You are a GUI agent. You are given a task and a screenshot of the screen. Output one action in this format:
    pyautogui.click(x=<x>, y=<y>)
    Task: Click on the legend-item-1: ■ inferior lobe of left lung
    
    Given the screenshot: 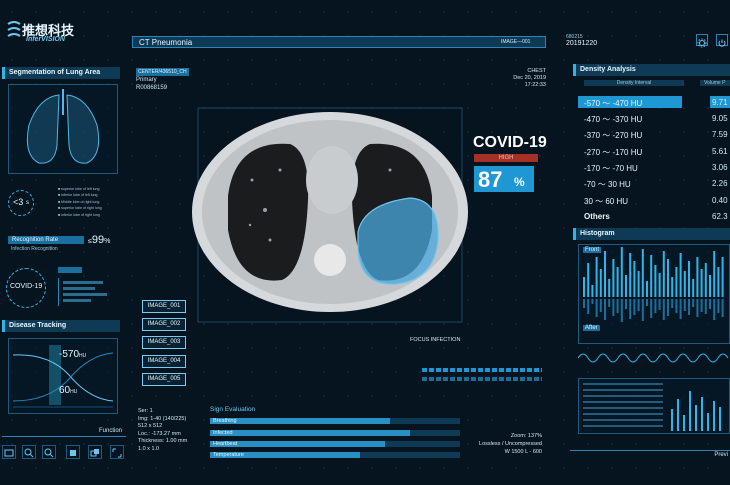 What is the action you would take?
    pyautogui.click(x=78, y=195)
    